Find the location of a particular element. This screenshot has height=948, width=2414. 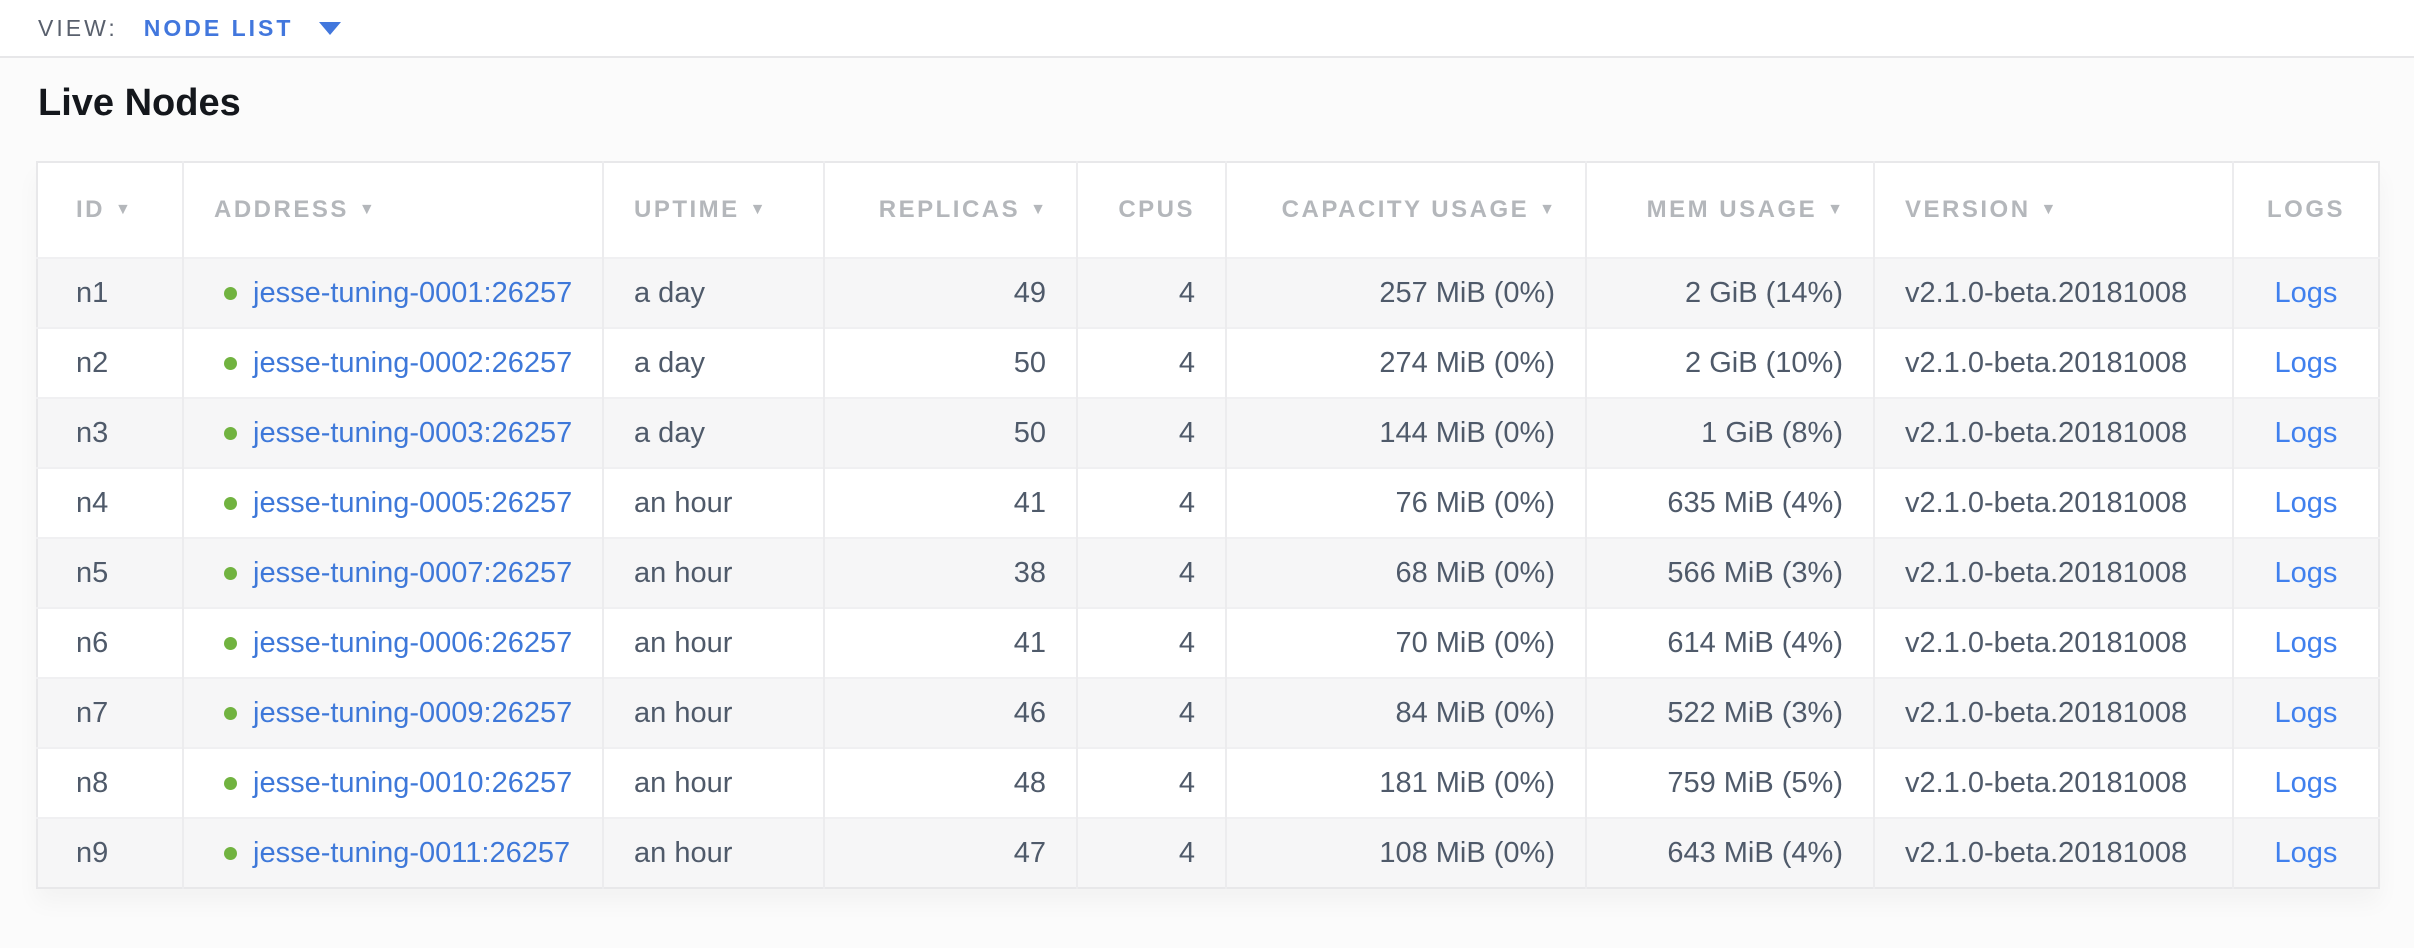

column-header-capacity: CAPACITY USAGE ▼ is located at coordinates (1405, 210).